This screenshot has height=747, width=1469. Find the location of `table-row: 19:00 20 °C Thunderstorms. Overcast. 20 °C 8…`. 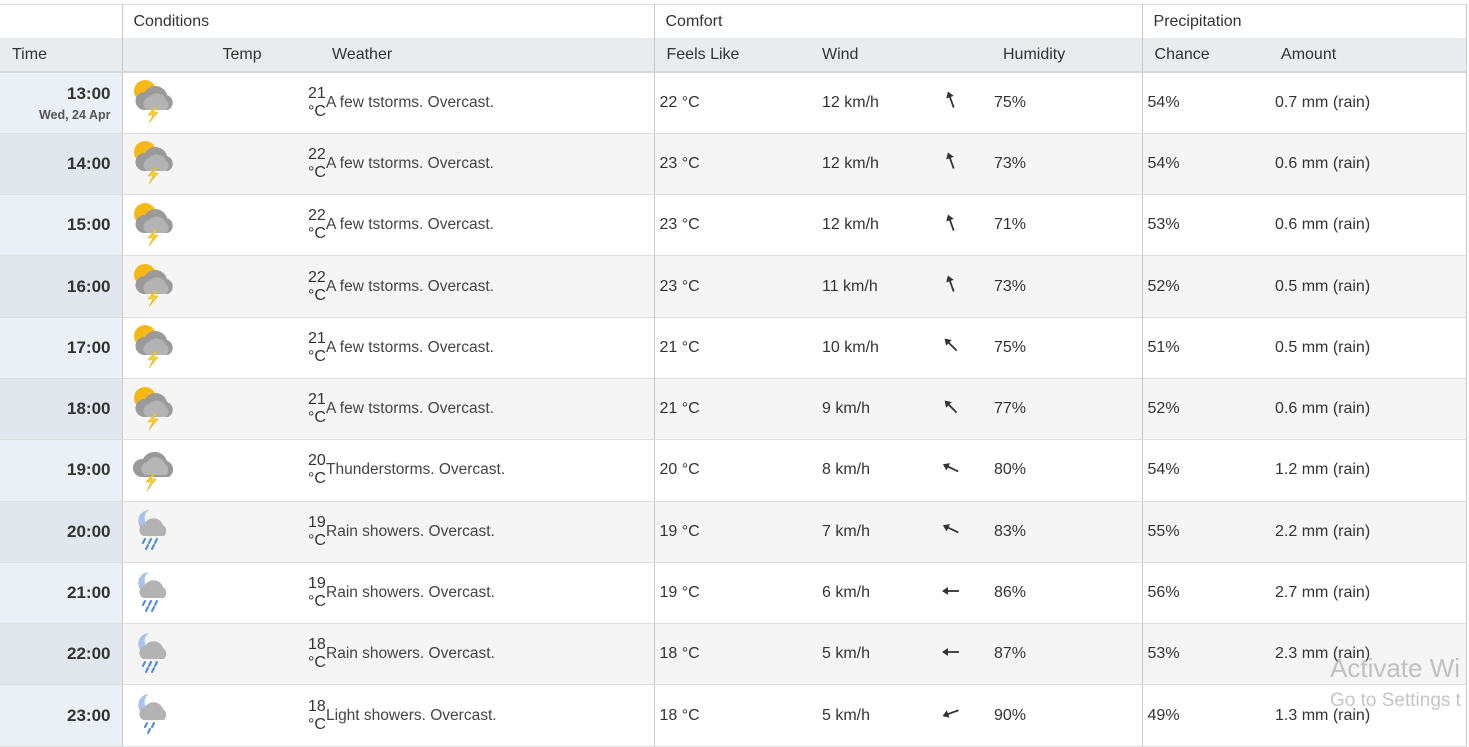

table-row: 19:00 20 °C Thunderstorms. Overcast. 20 °C 8… is located at coordinates (733, 470).